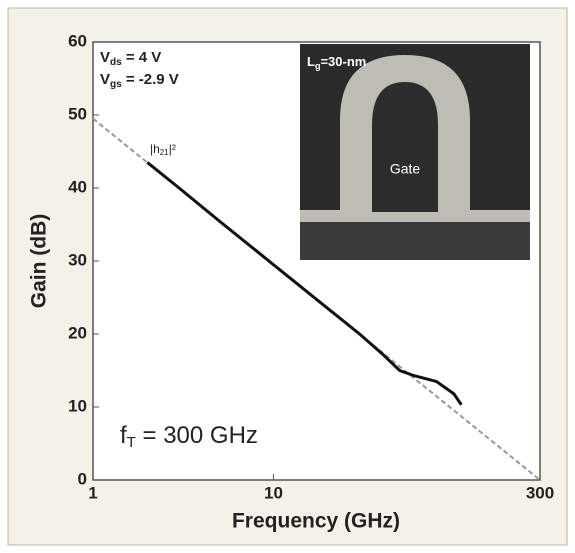 Image resolution: width=575 pixels, height=553 pixels. I want to click on y-tick-label: 40, so click(77, 186).